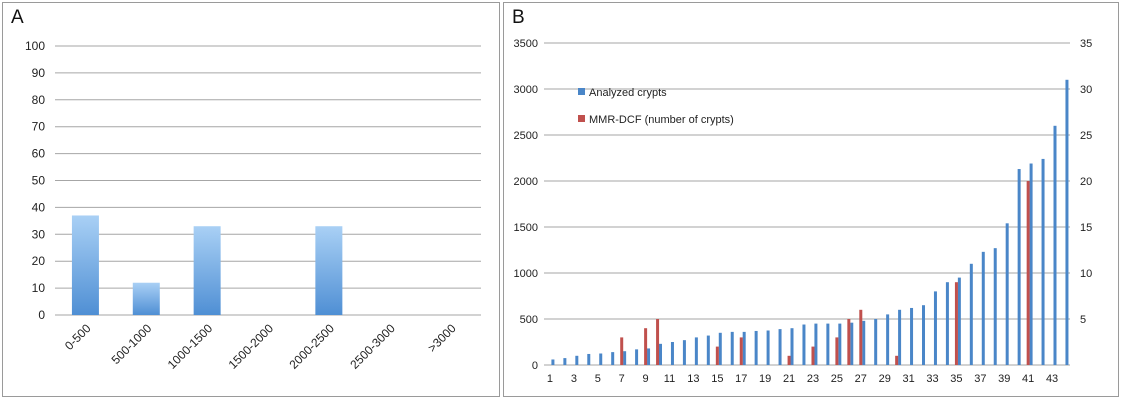 The height and width of the screenshot is (399, 1121). Describe the element at coordinates (442, 338) in the screenshot. I see `x-tick-label: >3000` at that location.